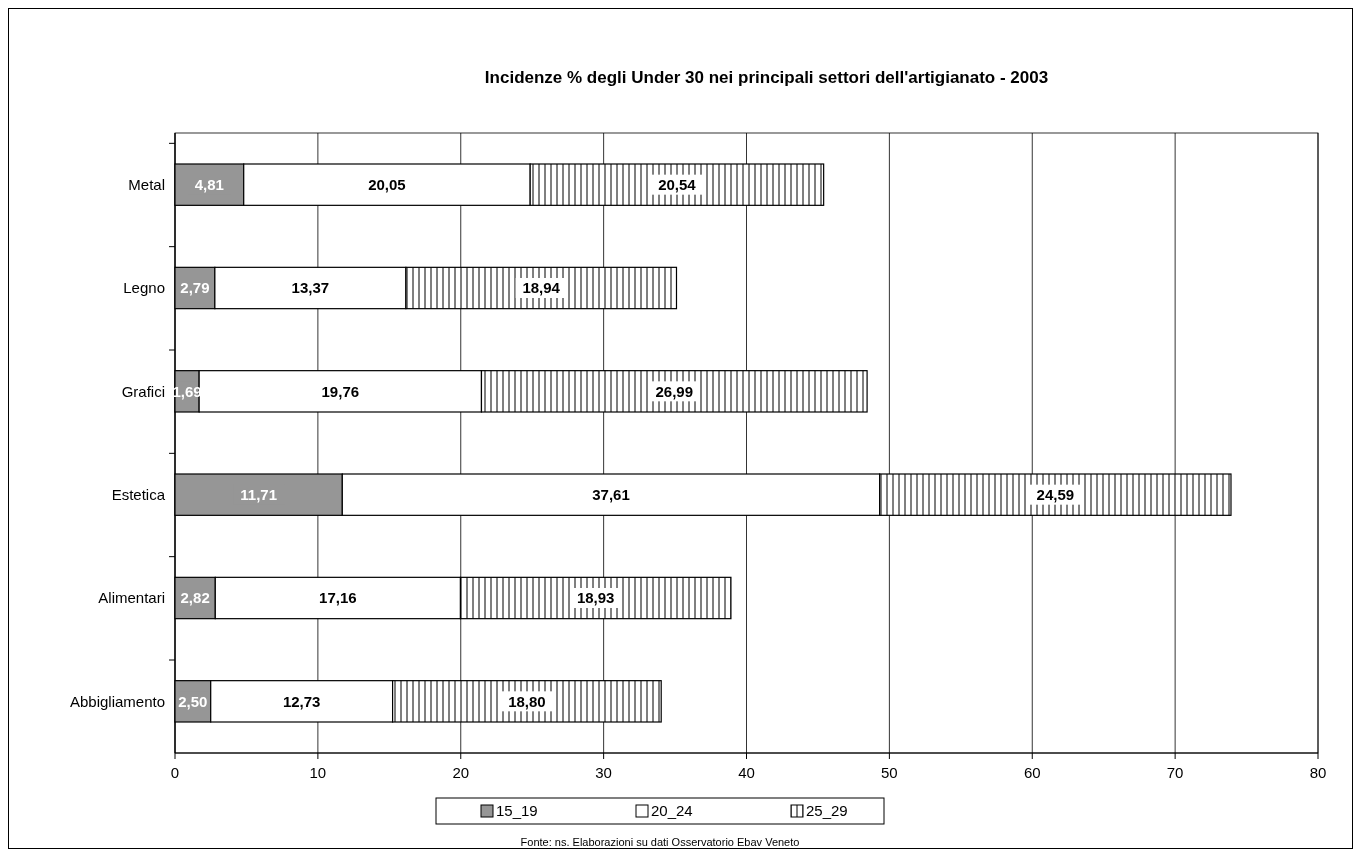  I want to click on x-tick-label: 70, so click(1175, 772).